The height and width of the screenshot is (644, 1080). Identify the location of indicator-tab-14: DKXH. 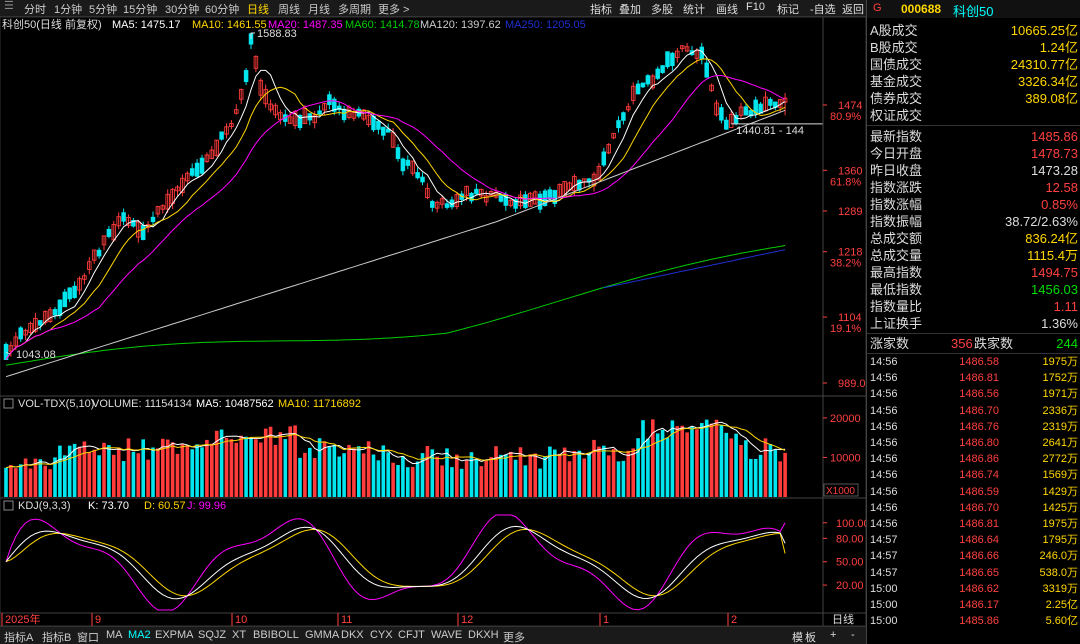
(483, 635).